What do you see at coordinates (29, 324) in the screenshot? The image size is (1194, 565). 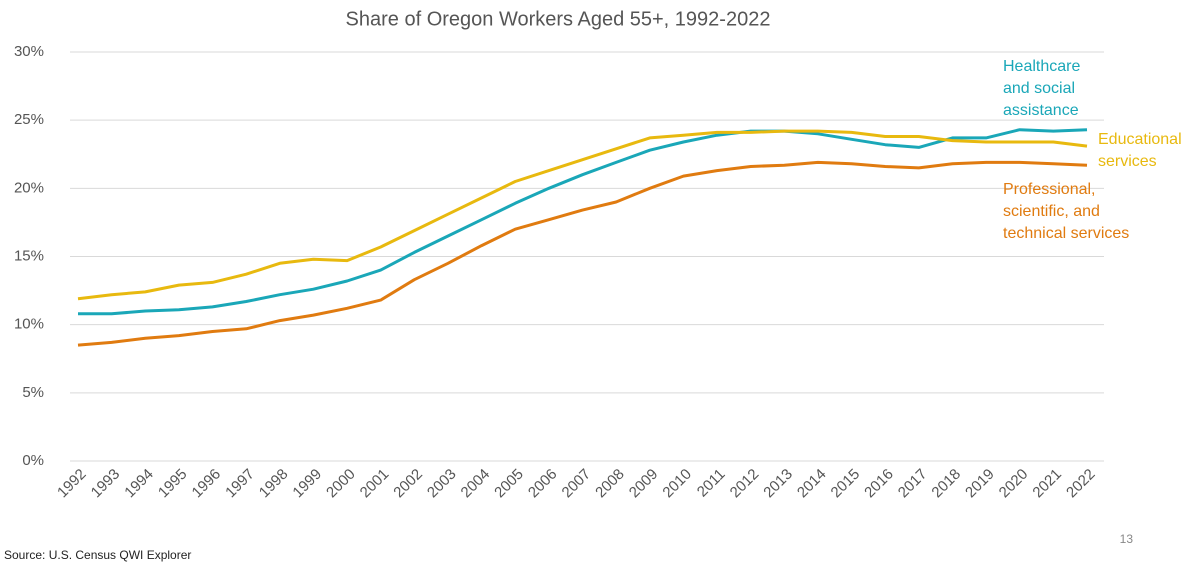 I see `y-tick-label: 10%` at bounding box center [29, 324].